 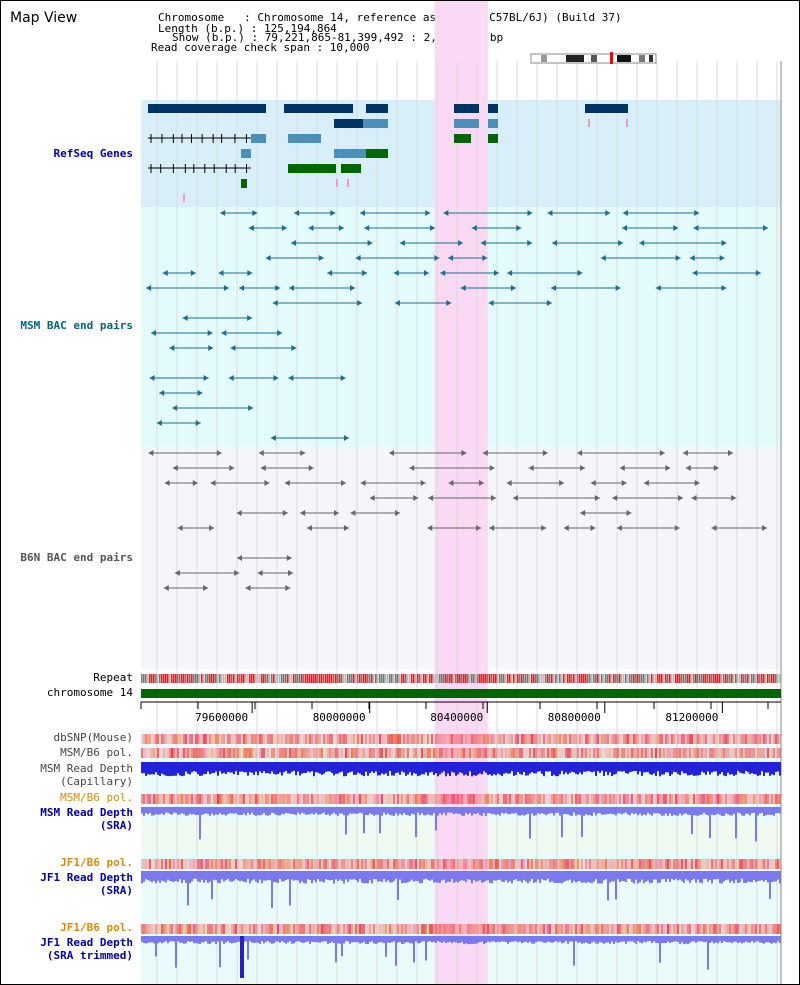 I want to click on track-label-msm-depth-sra-1: MSM Read Depth, so click(x=86, y=812).